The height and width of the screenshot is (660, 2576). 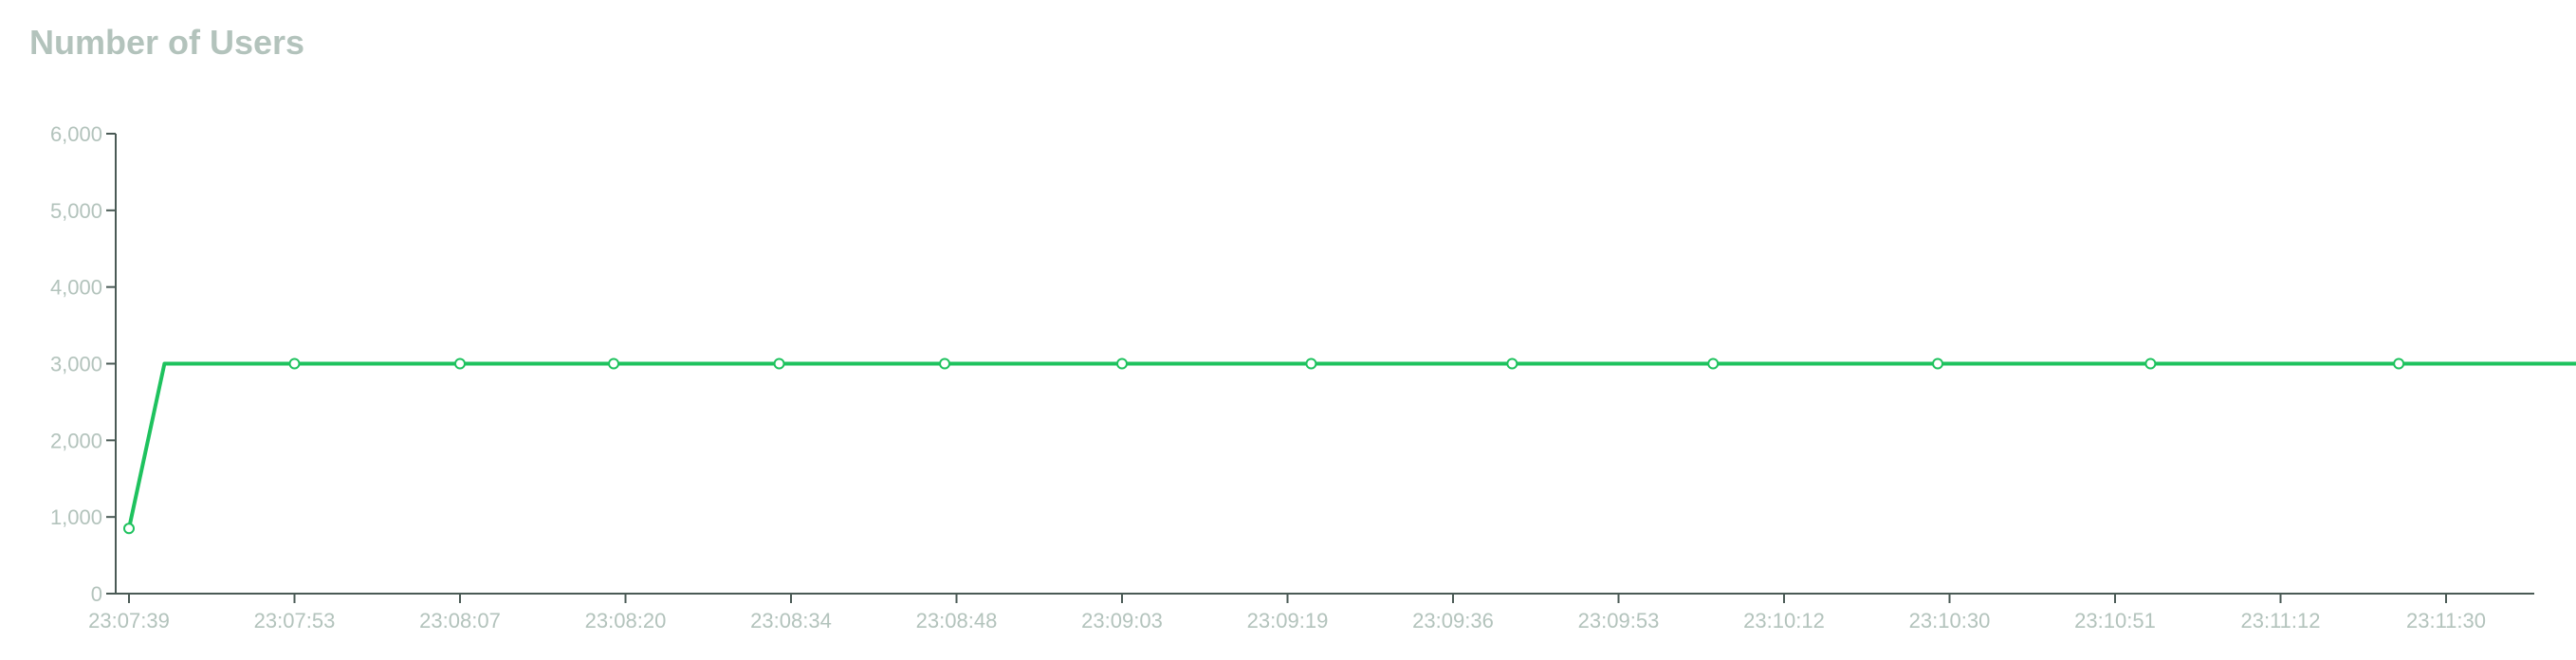 I want to click on x-tick-label: 23:10:51, so click(x=2115, y=620).